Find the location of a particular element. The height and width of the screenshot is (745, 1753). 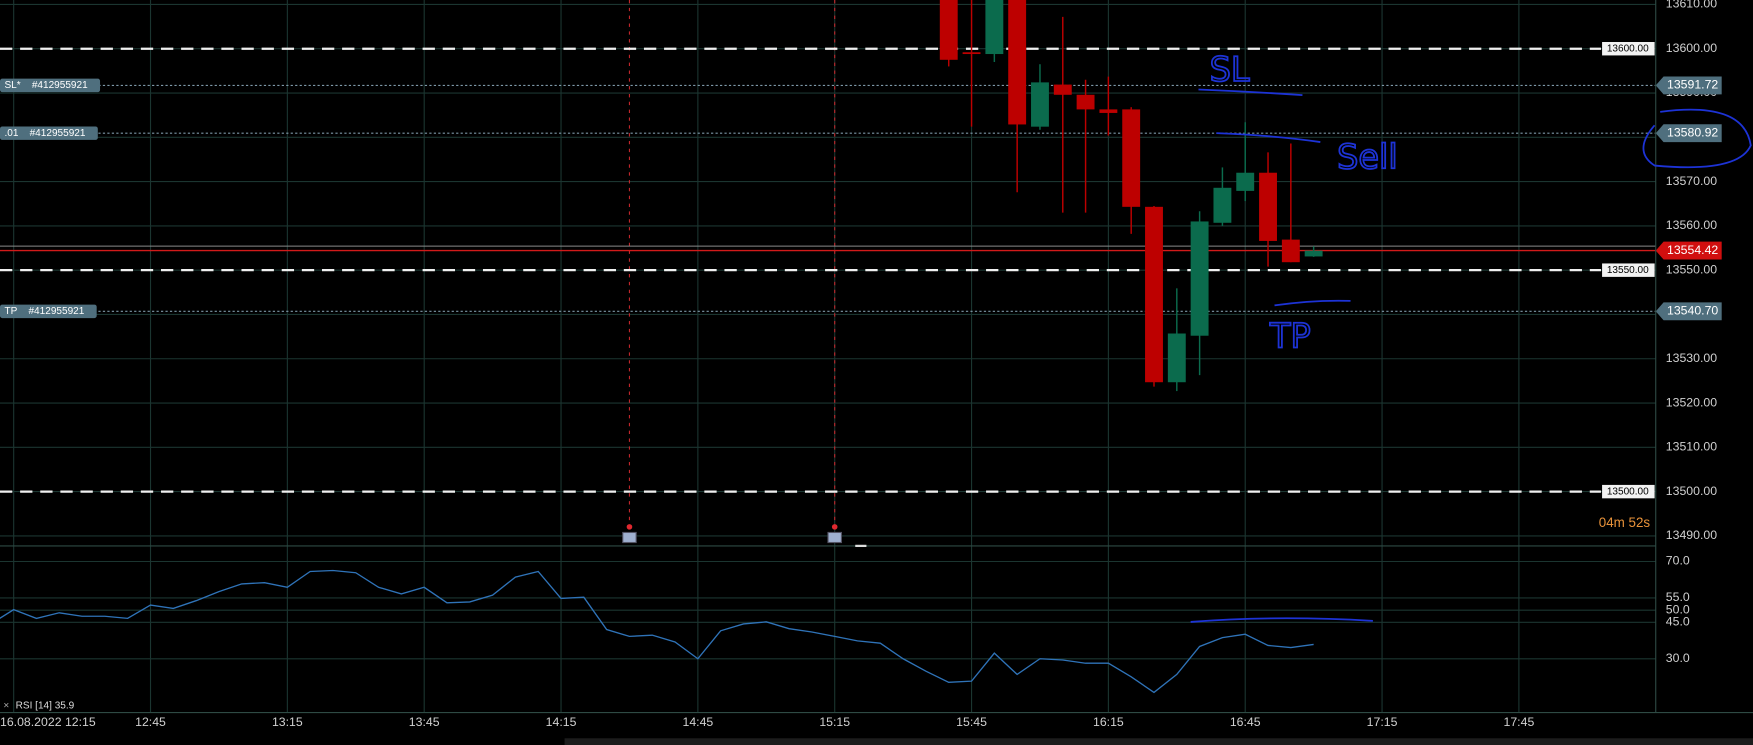

y-tick-label: 30.0 is located at coordinates (1678, 658).